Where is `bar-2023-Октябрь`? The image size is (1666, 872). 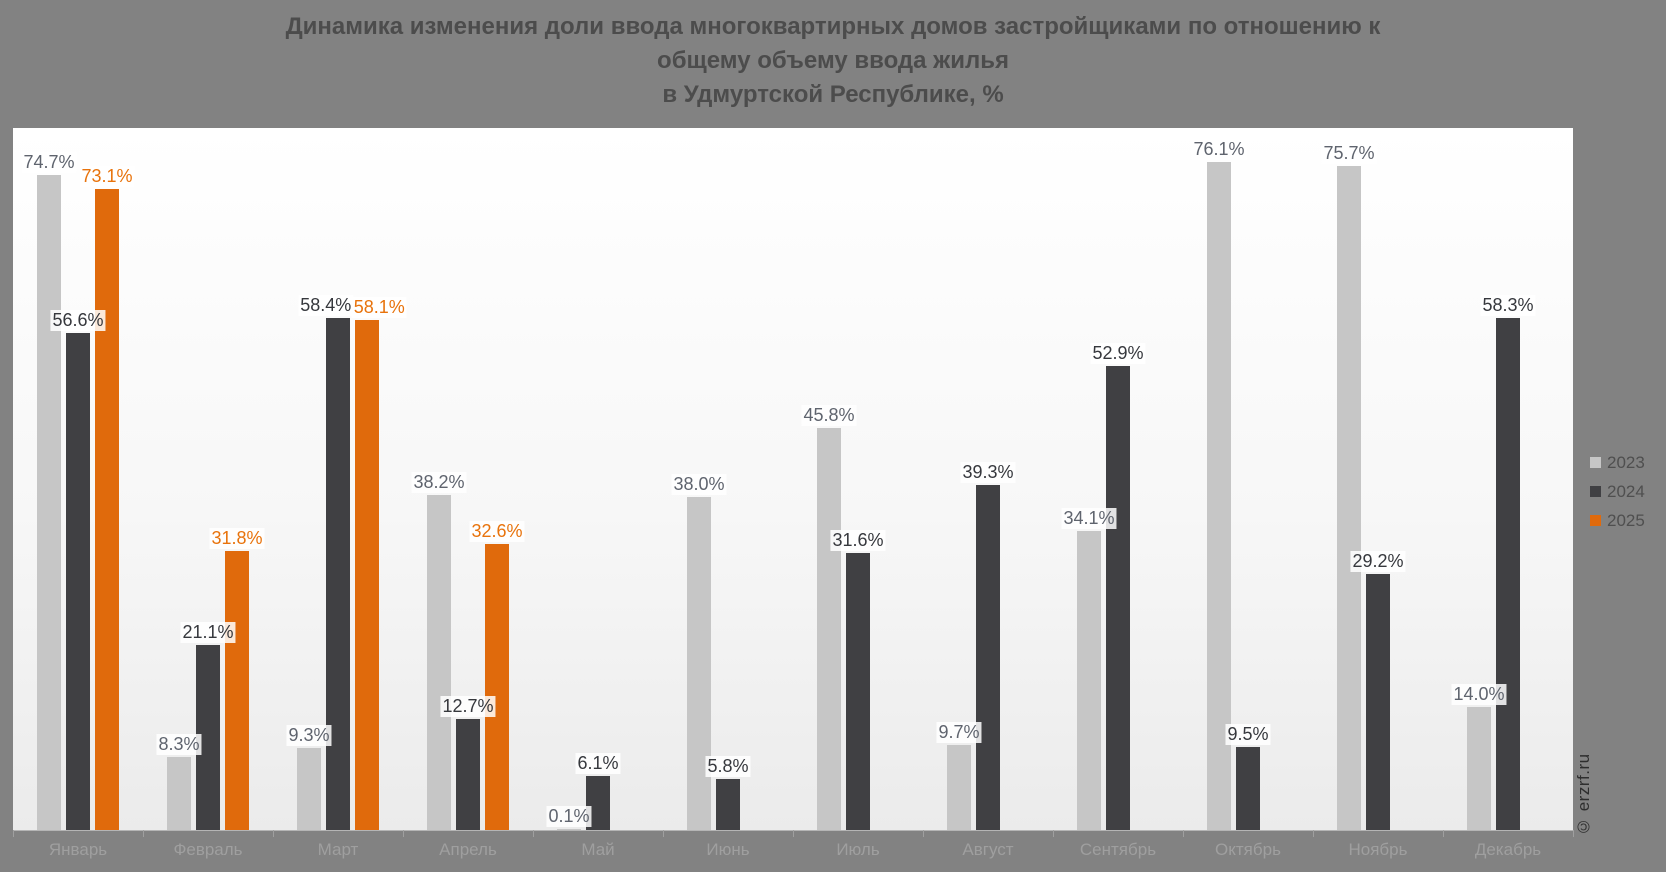
bar-2023-Октябрь is located at coordinates (1219, 496).